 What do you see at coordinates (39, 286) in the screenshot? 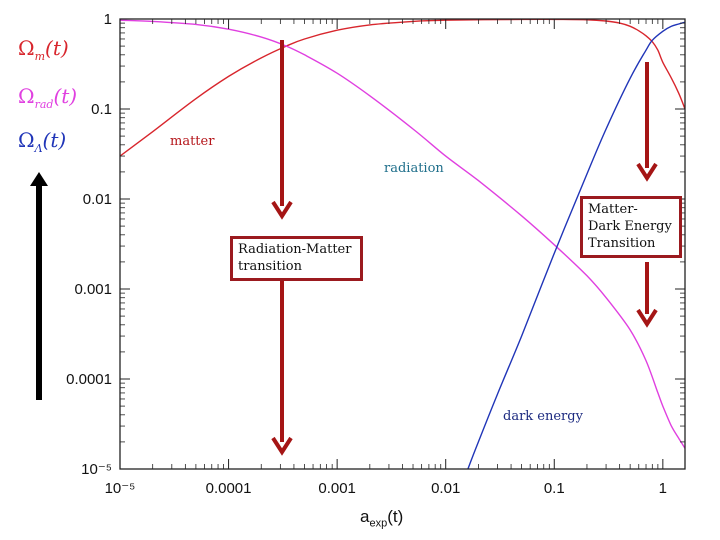
I see `increasing-arrow` at bounding box center [39, 286].